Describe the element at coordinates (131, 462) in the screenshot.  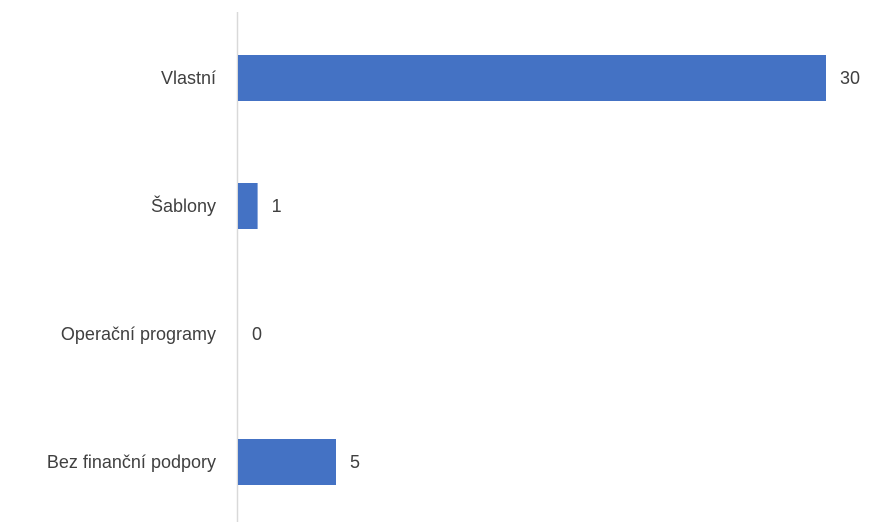
I see `category-label-3: Bez finanční podpory` at that location.